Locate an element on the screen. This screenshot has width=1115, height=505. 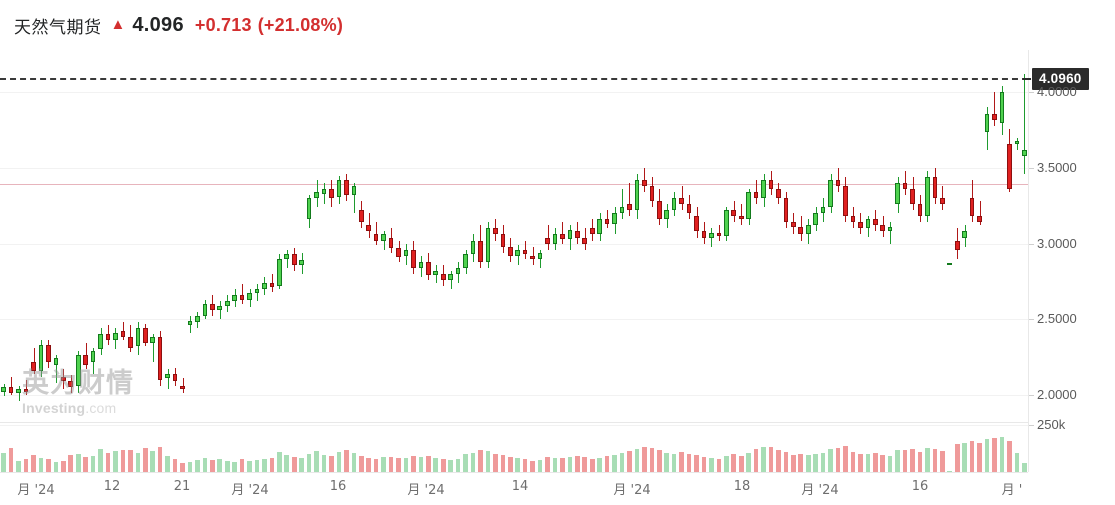
y-axis-label: 2.5000 is located at coordinates (1057, 319).